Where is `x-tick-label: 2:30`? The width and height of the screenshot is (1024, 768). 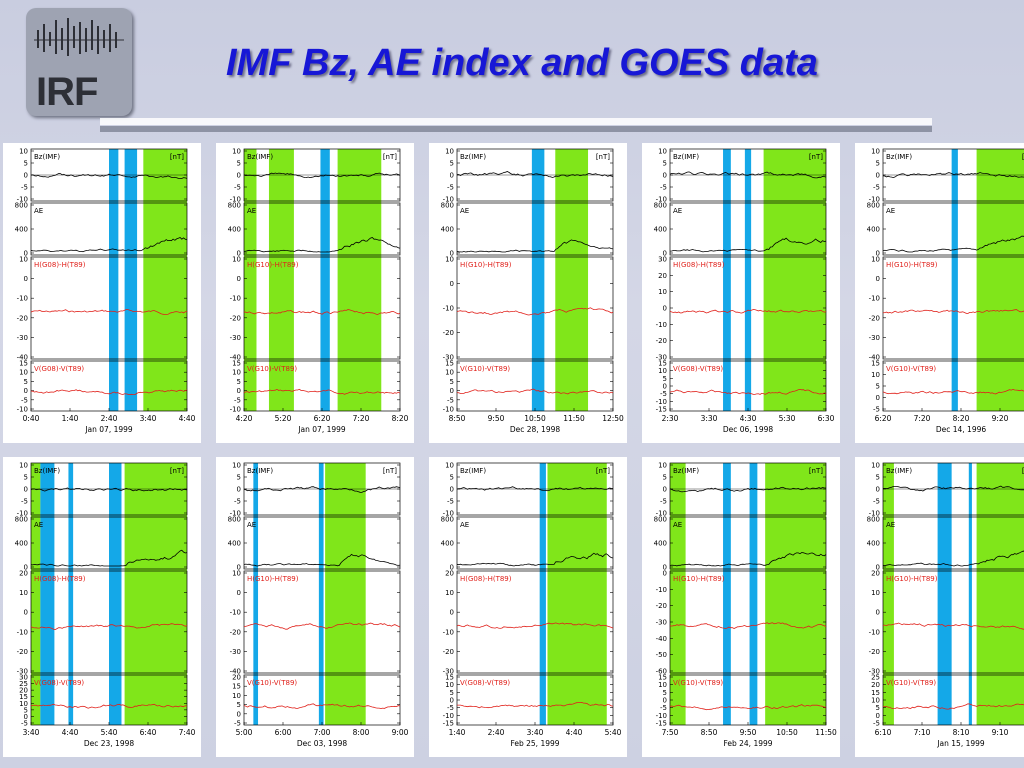
x-tick-label: 2:30 is located at coordinates (670, 418).